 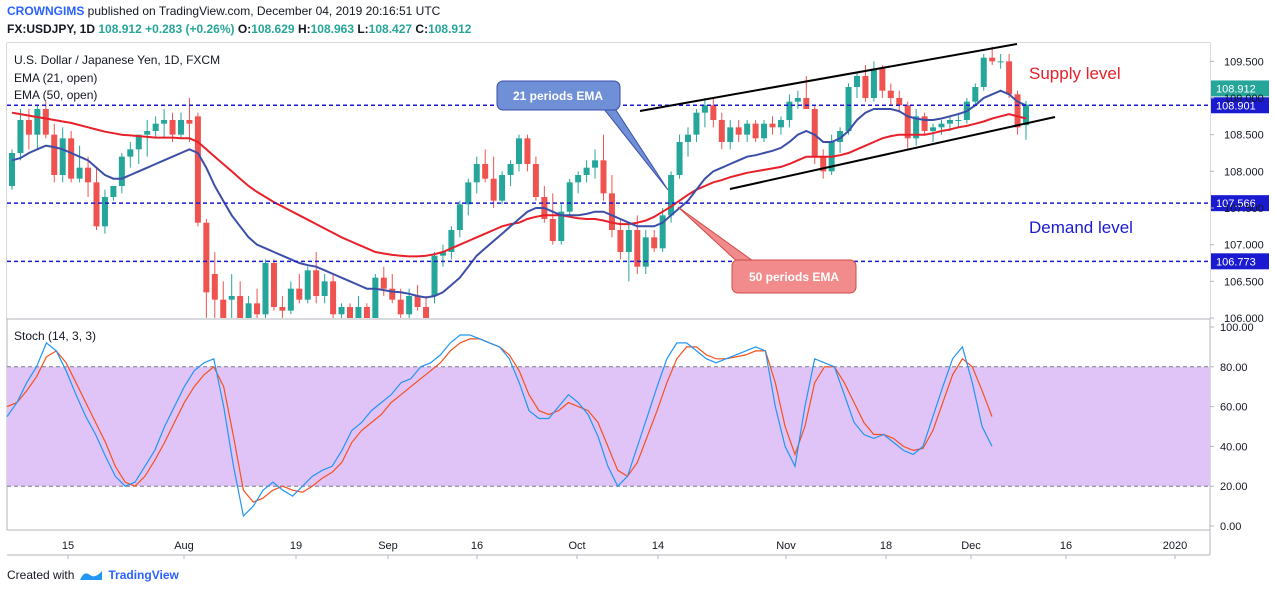 What do you see at coordinates (46, 11) in the screenshot?
I see `author-name: CROWNGIMS` at bounding box center [46, 11].